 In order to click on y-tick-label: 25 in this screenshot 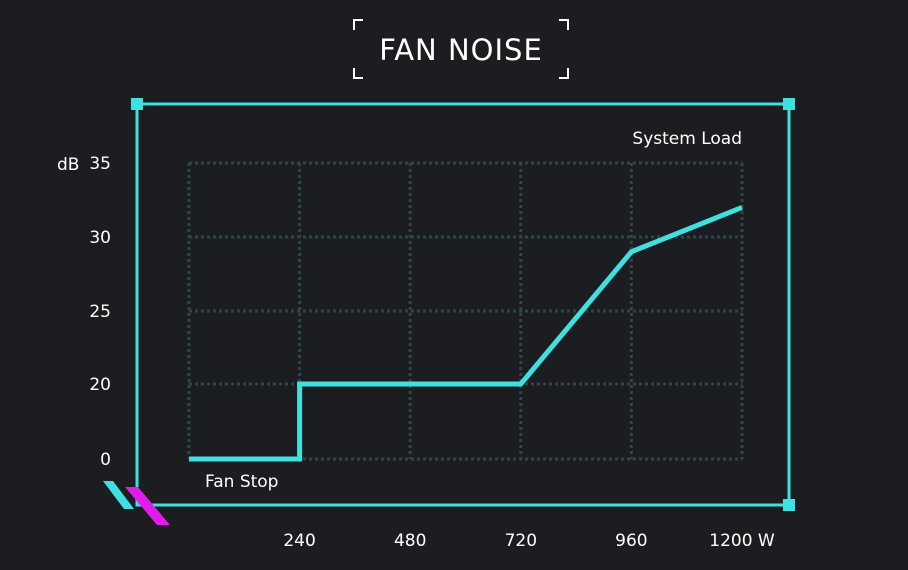, I will do `click(100, 312)`.